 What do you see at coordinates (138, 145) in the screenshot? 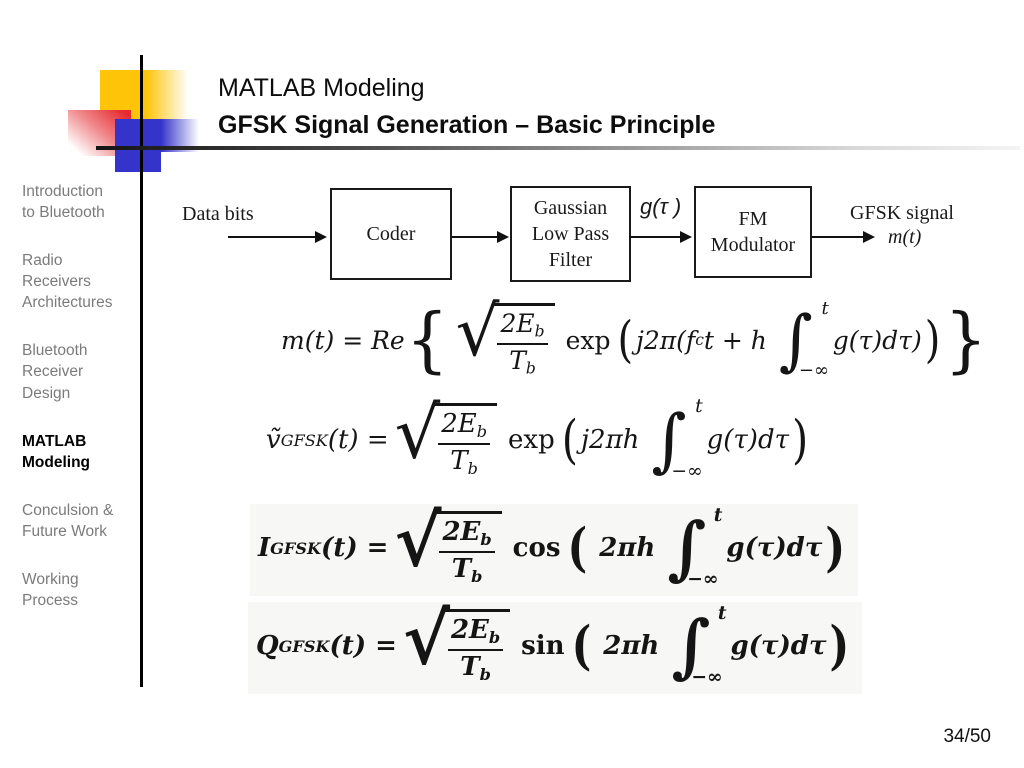
I see `corner-blue-square` at bounding box center [138, 145].